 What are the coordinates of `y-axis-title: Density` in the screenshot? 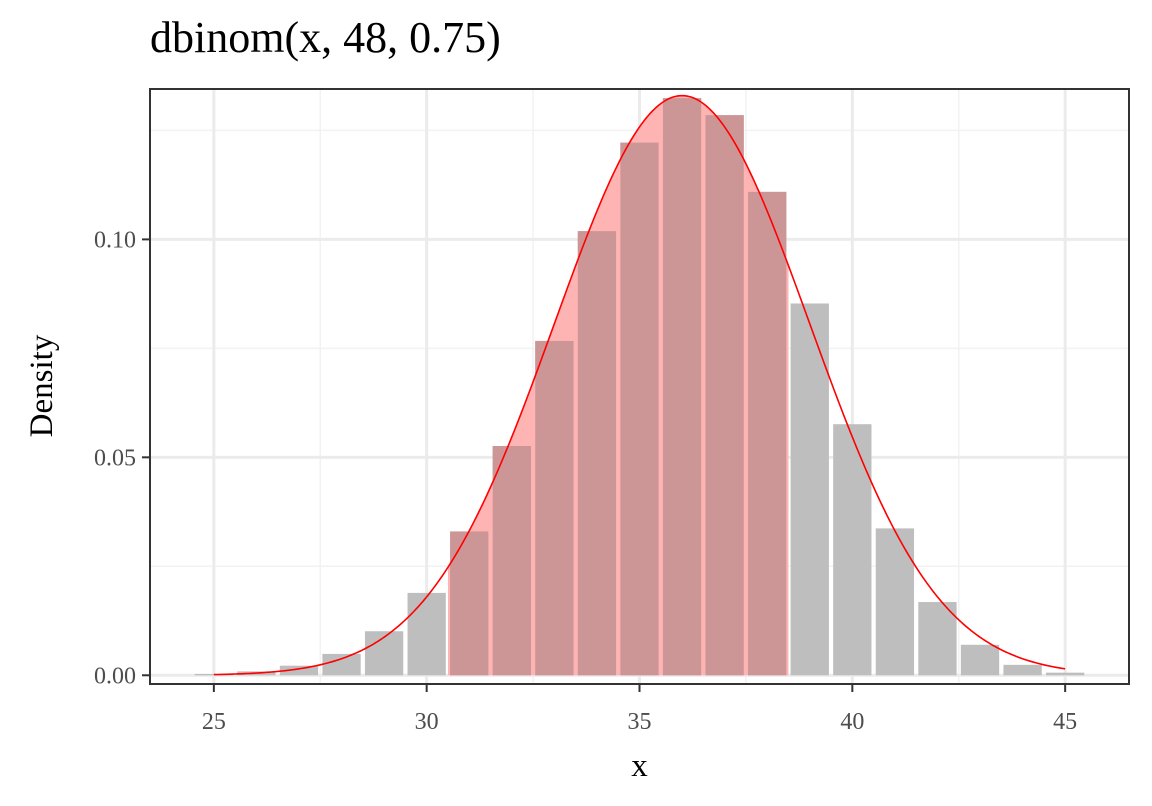 It's located at (42, 385).